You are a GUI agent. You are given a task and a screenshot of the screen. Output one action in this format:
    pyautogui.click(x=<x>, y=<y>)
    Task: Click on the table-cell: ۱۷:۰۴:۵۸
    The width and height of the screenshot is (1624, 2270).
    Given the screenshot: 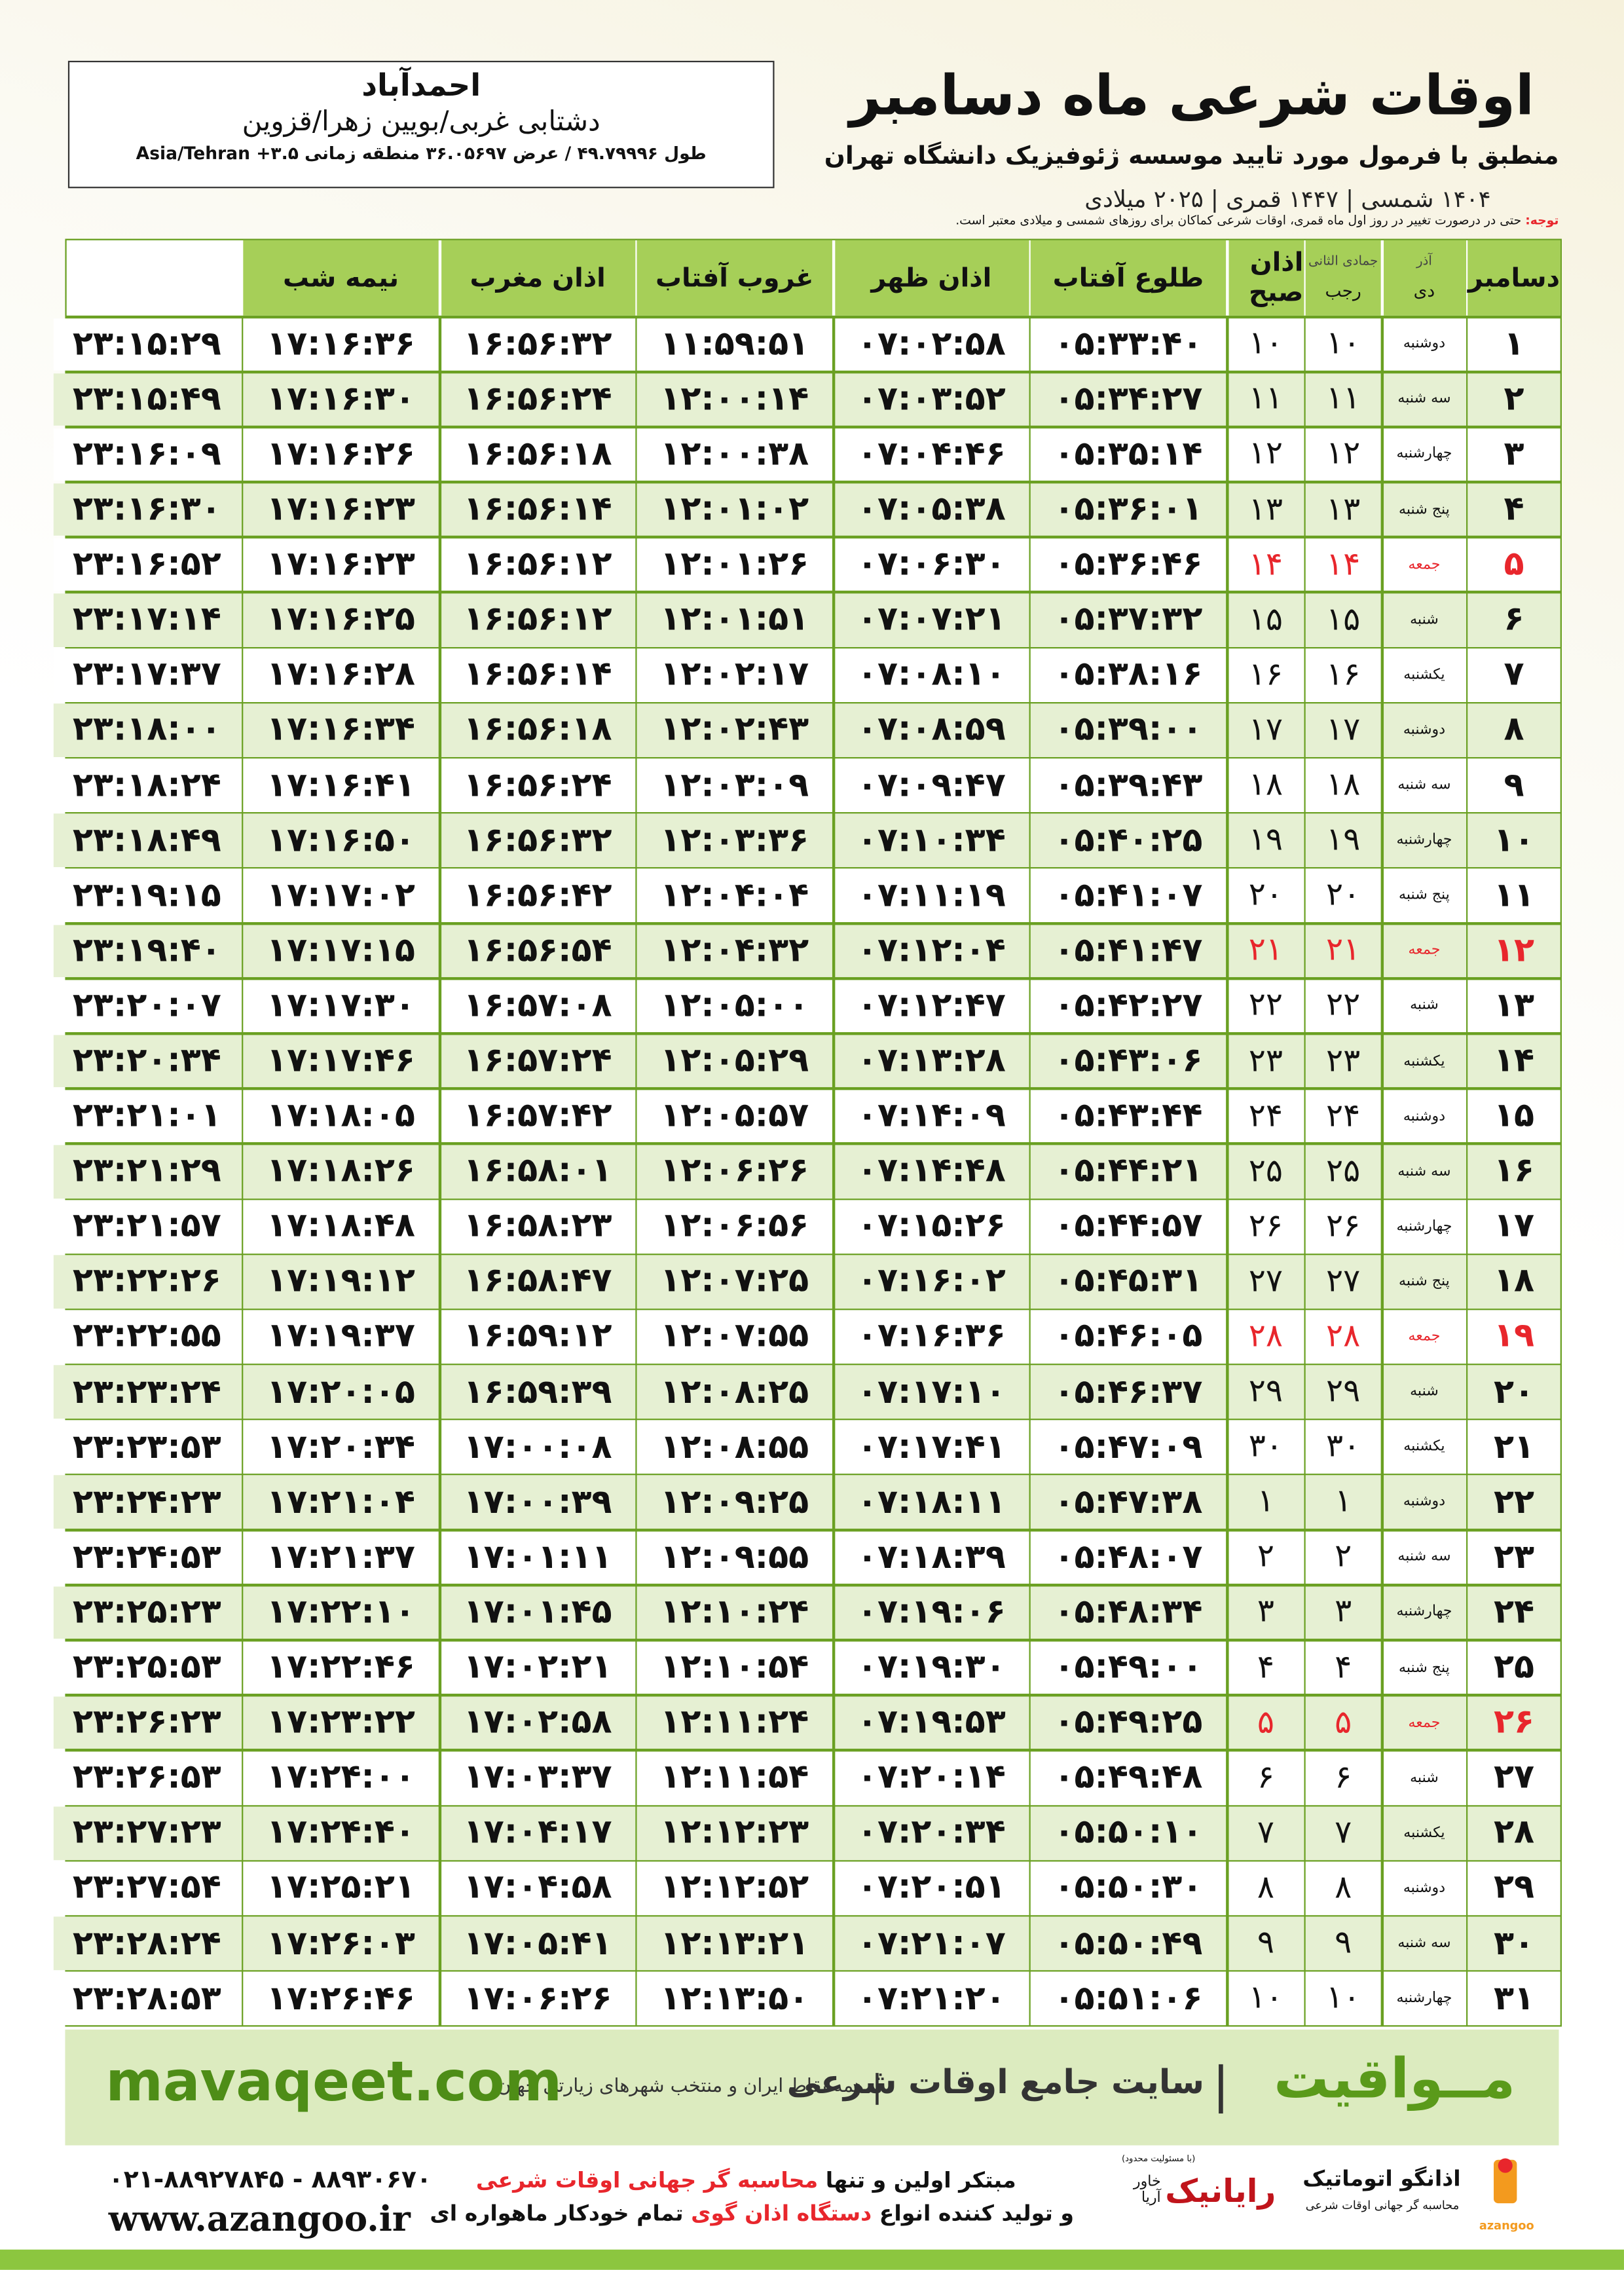 What is the action you would take?
    pyautogui.click(x=538, y=1888)
    